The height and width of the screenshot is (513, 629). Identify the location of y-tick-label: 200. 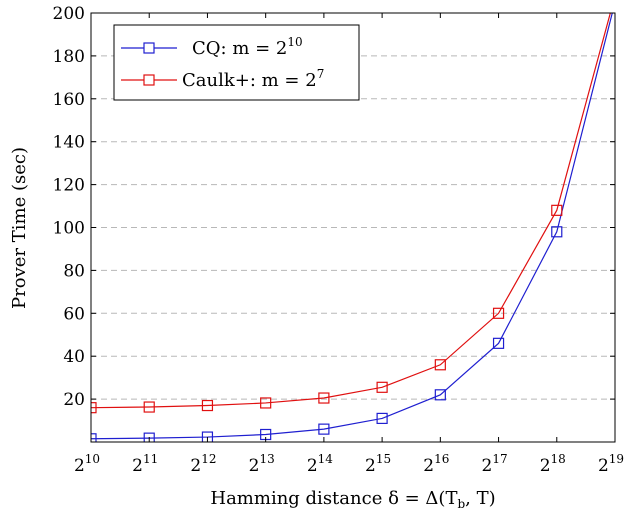
(69, 14).